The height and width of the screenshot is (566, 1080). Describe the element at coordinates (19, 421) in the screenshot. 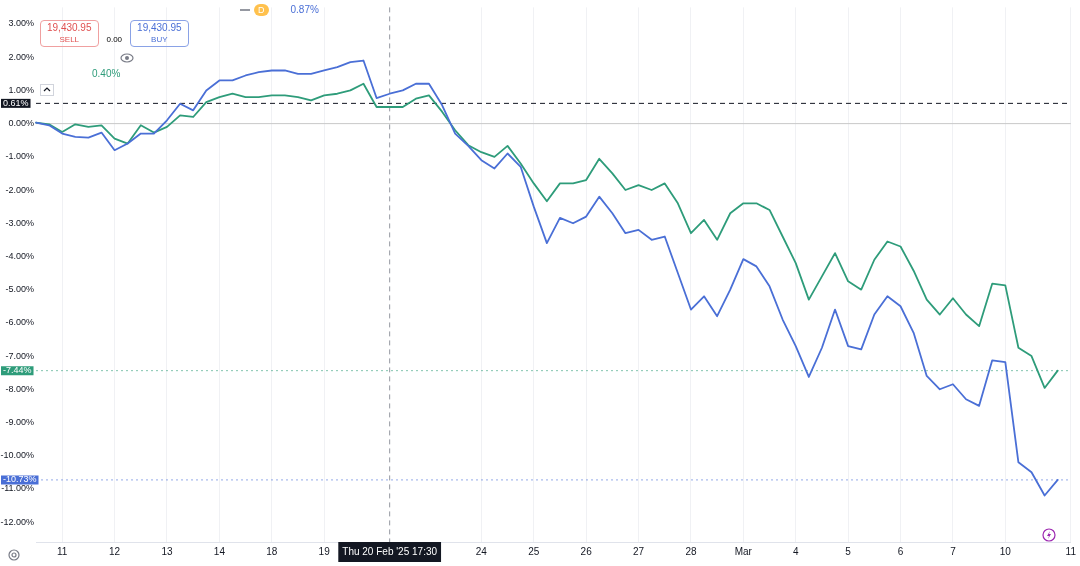

I see `y-tick-label: -9.00%` at that location.